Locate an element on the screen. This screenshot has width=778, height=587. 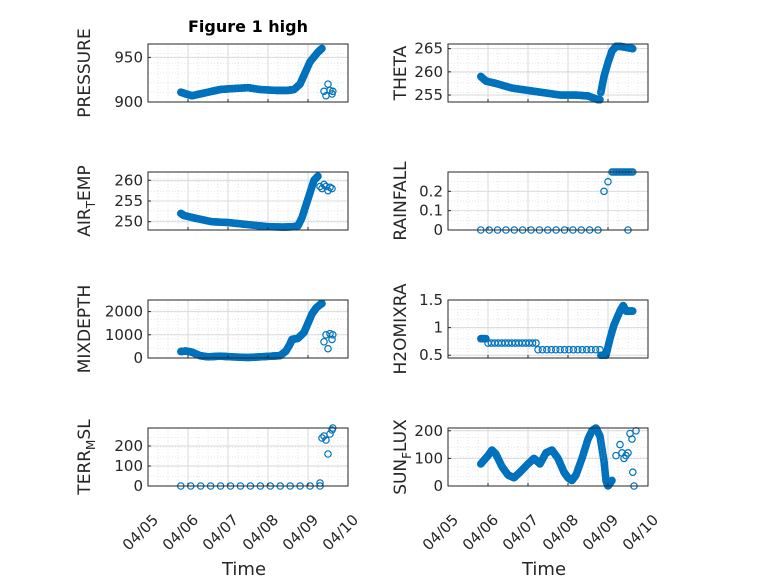
subplot-1: 900 950 PRESSURE Figure 1 high is located at coordinates (212, 67).